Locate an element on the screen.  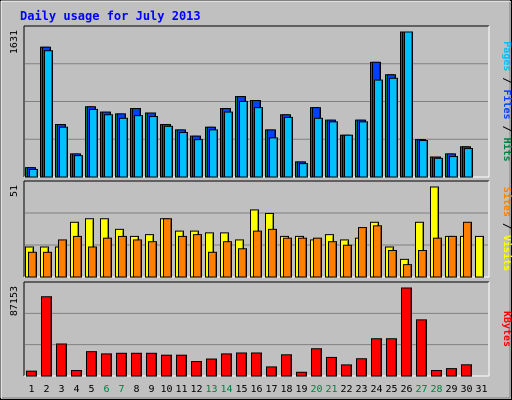
x-tick-label: 7 is located at coordinates (121, 389).